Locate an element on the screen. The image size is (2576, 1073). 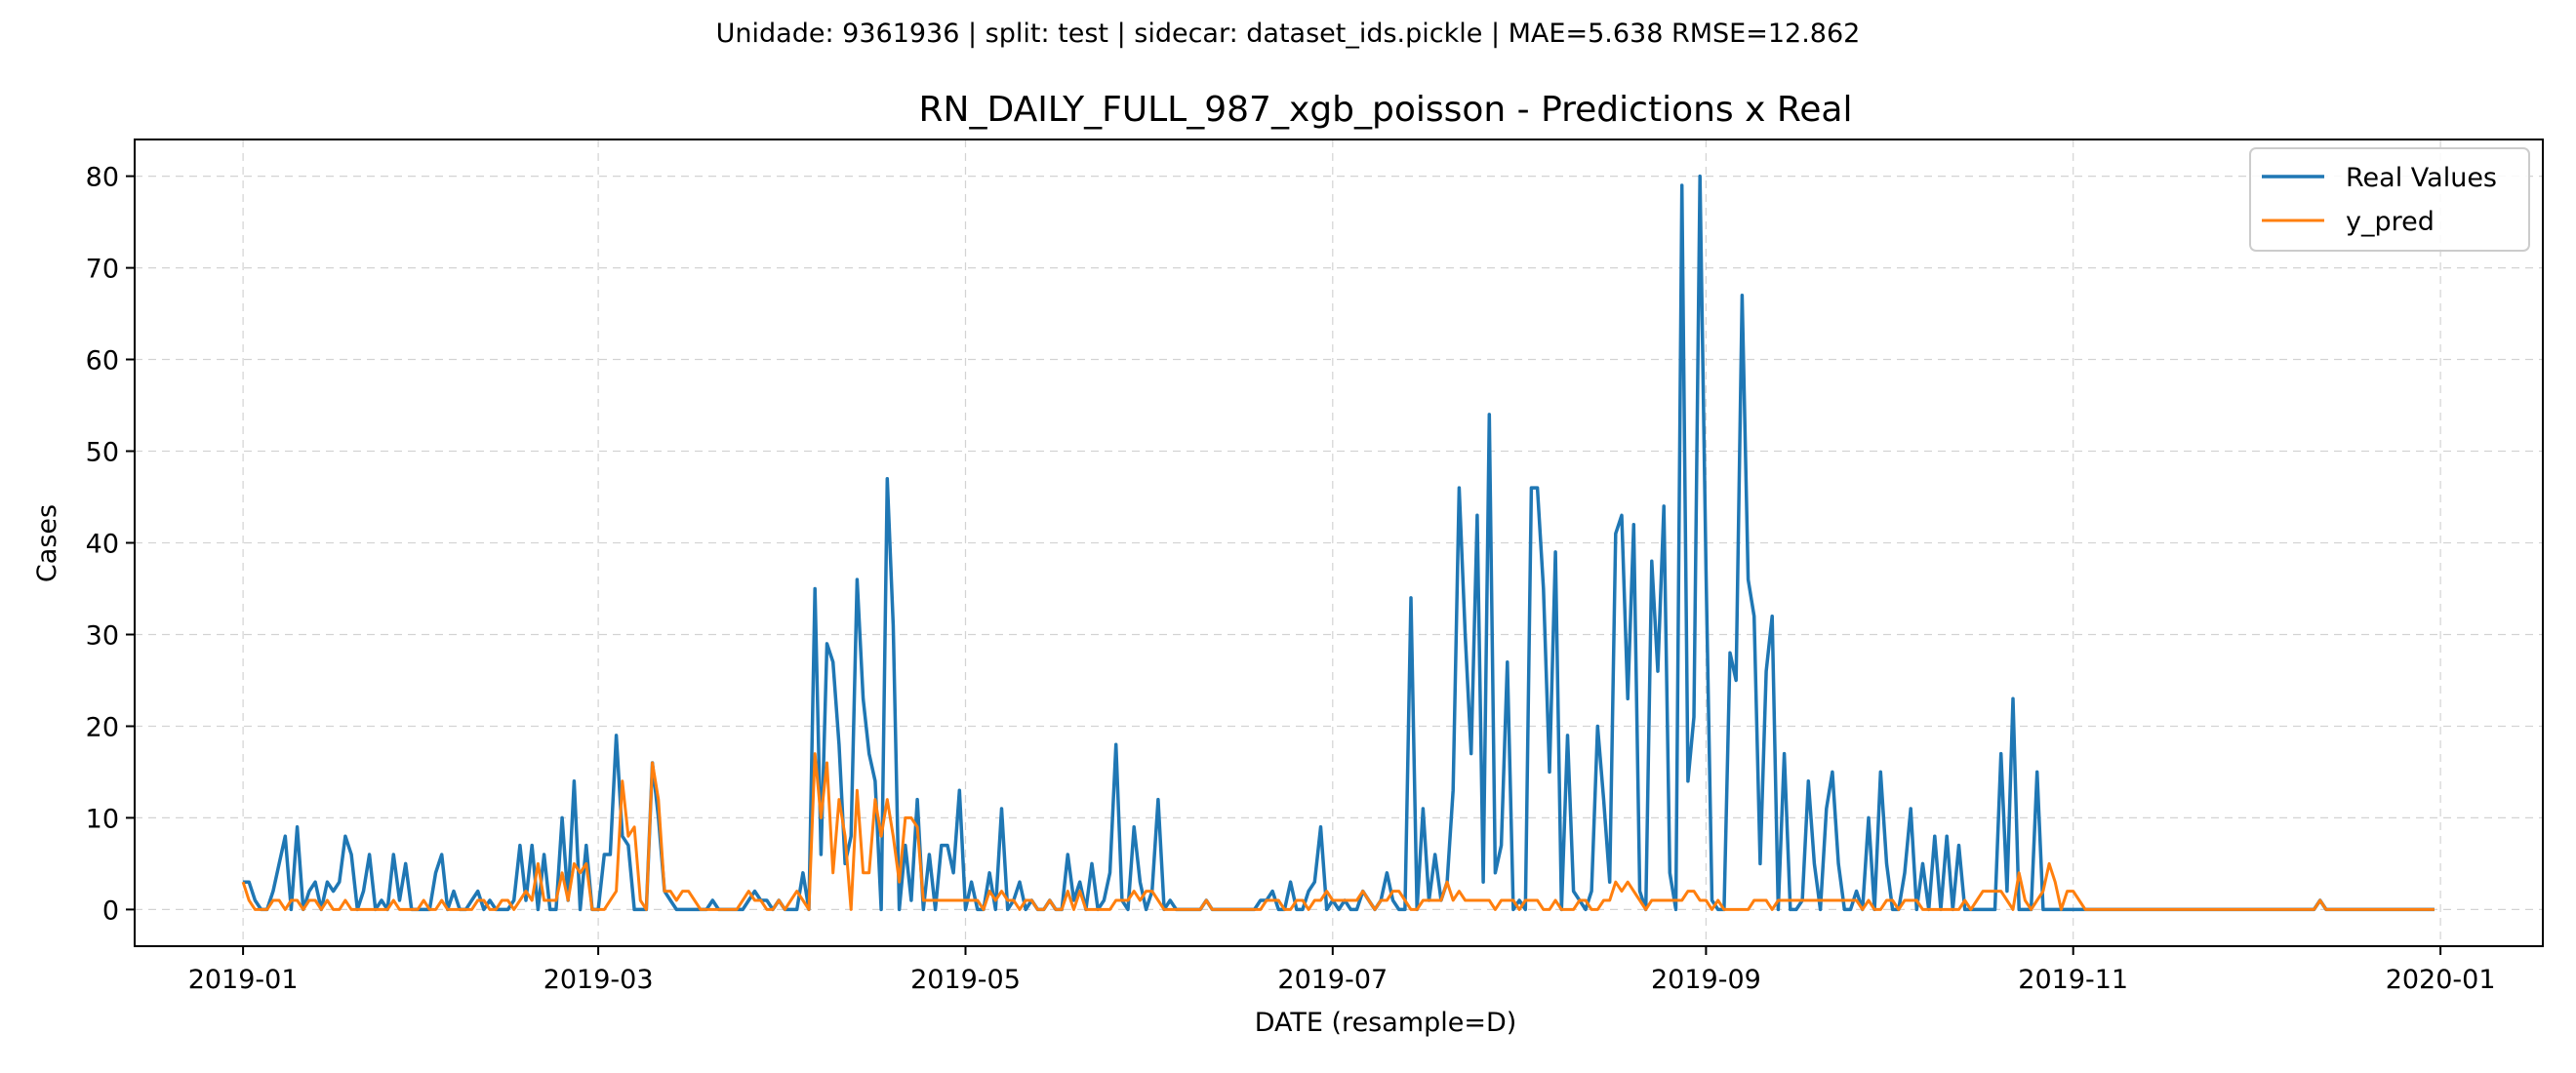
legend-label-real-values: Real Values is located at coordinates (2421, 178).